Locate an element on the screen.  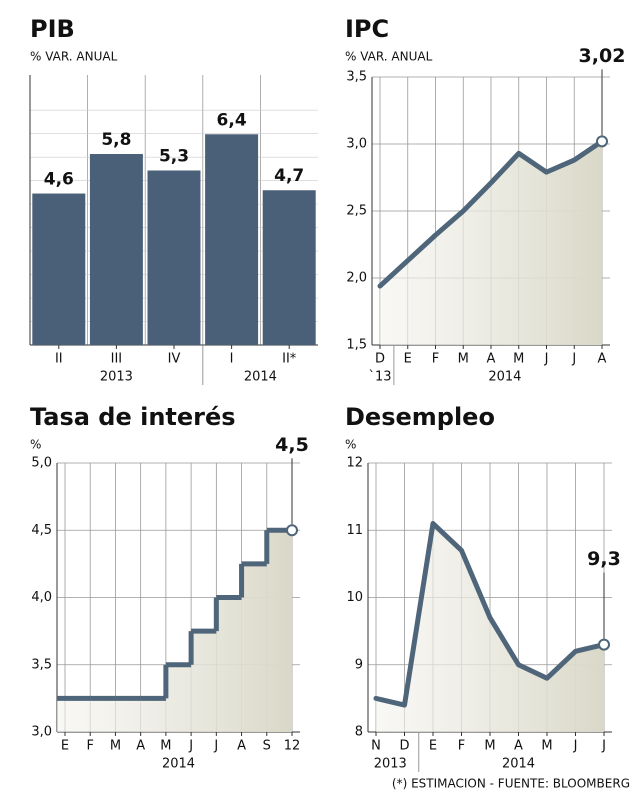
group-label: `13 is located at coordinates (379, 377).